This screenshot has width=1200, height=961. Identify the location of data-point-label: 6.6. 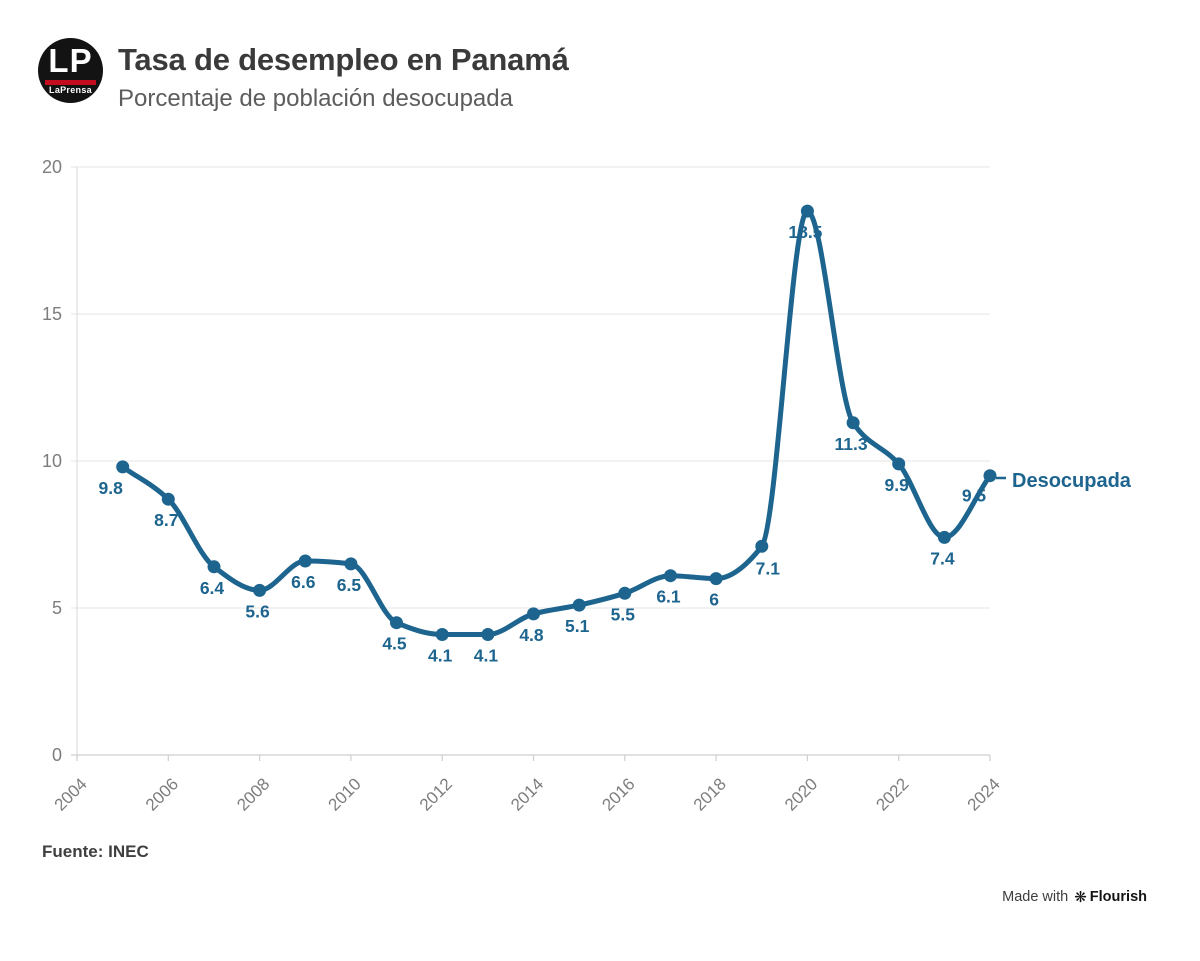
(303, 582).